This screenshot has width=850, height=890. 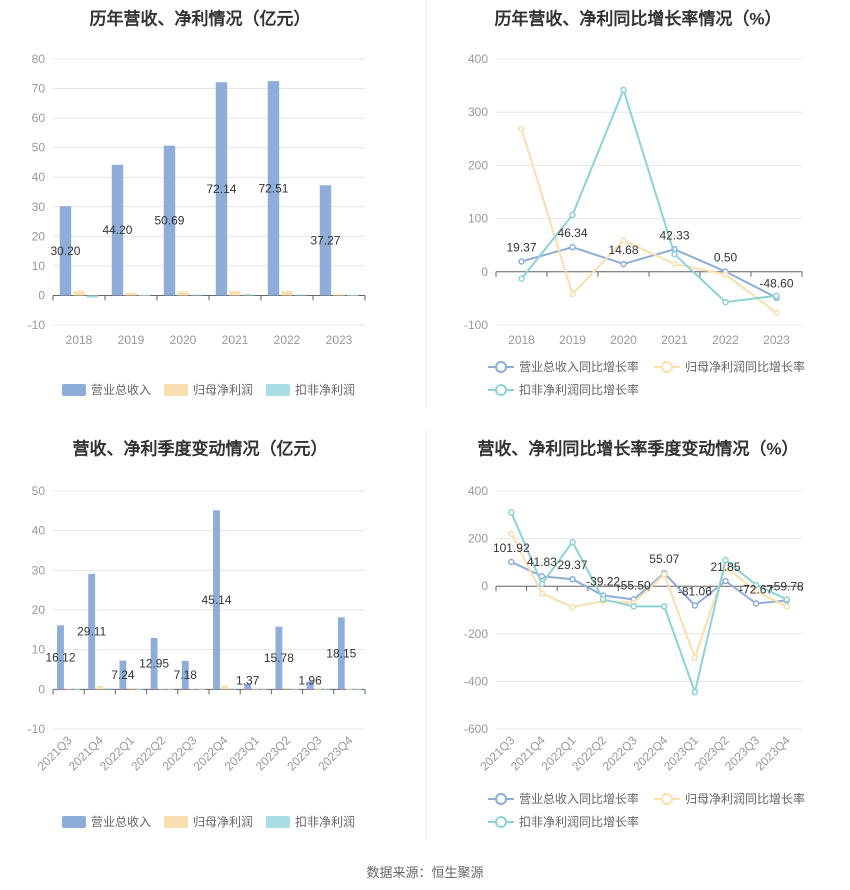 I want to click on legend-label: 归母净利润同比增长率, so click(x=745, y=366).